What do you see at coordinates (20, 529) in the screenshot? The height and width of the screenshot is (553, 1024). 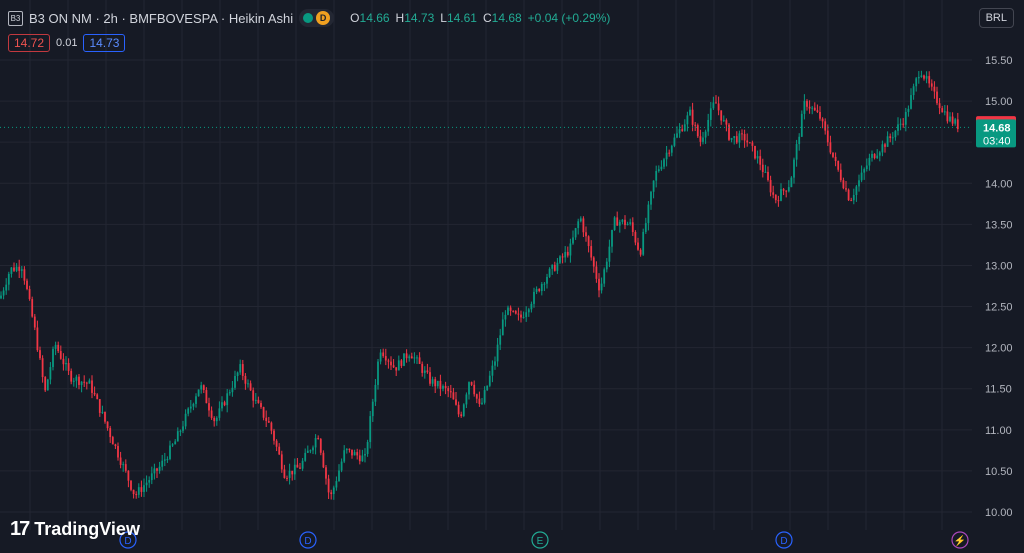 I see `tradingview-logo-icon: 17` at bounding box center [20, 529].